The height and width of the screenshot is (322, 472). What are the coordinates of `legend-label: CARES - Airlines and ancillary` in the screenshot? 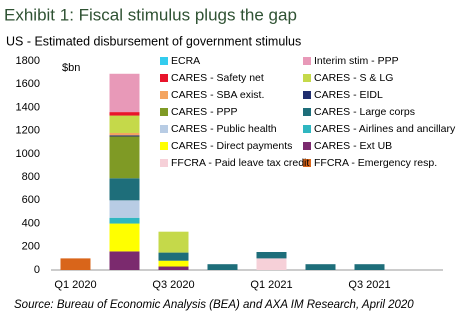 It's located at (385, 129).